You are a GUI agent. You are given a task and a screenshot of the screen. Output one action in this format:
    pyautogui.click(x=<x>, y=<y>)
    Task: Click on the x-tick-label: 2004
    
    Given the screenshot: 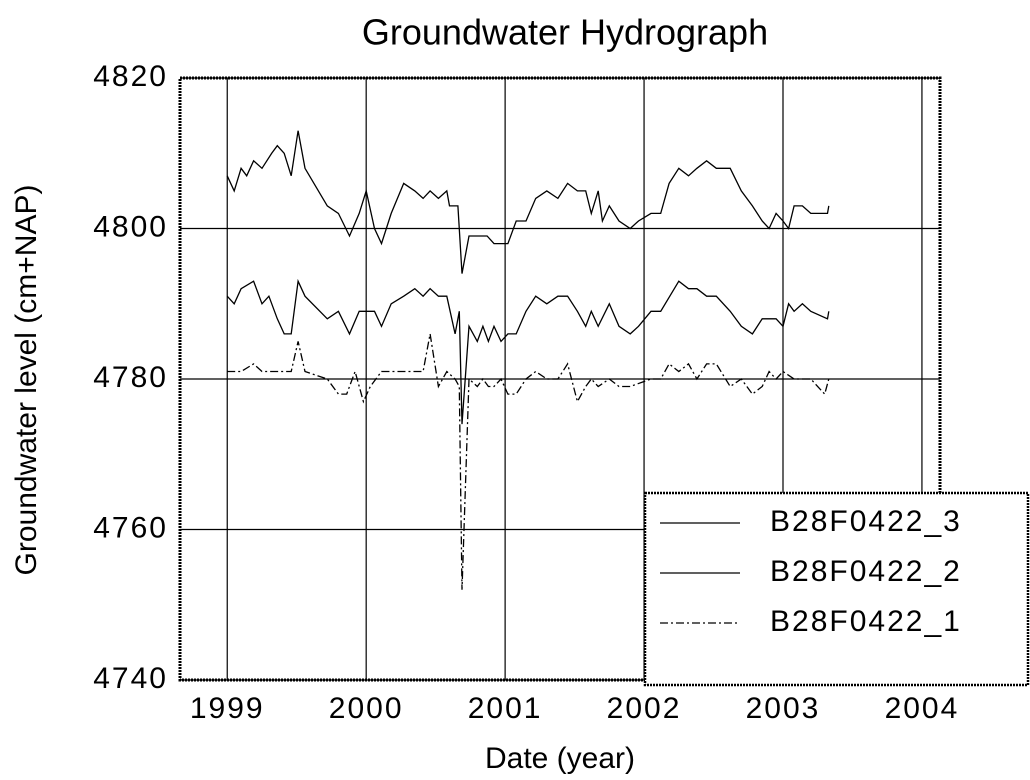 What is the action you would take?
    pyautogui.click(x=922, y=708)
    